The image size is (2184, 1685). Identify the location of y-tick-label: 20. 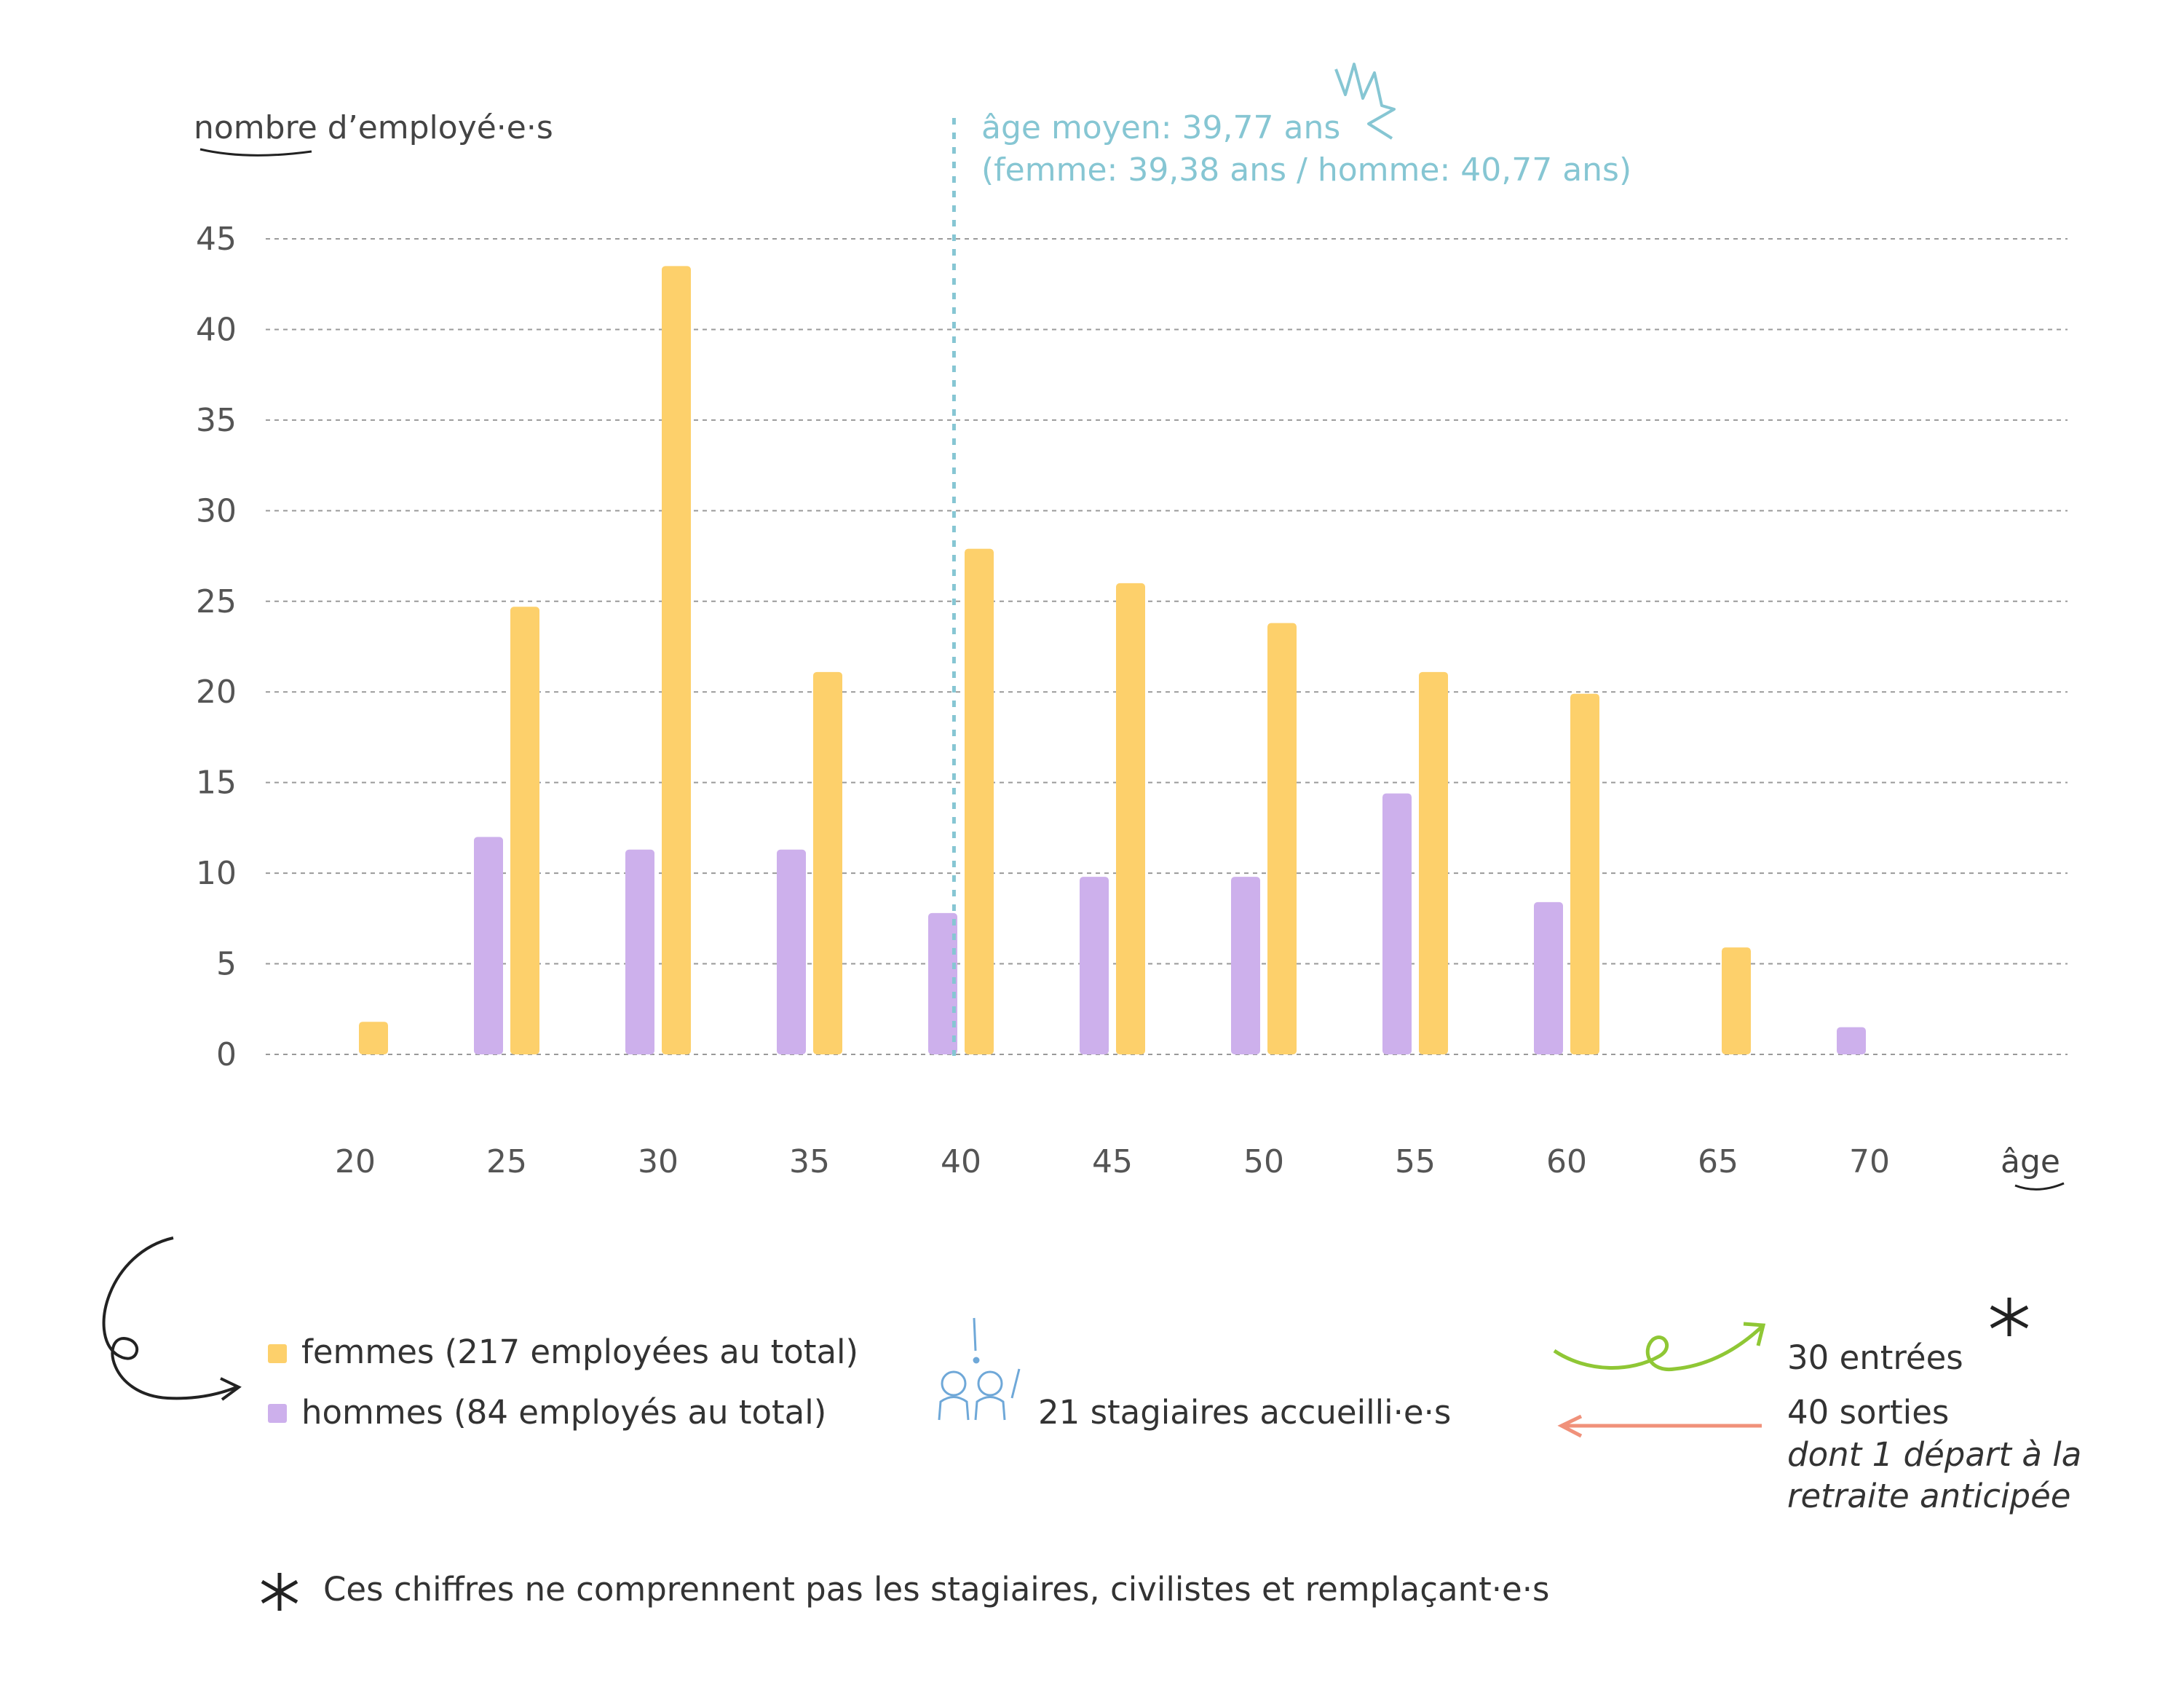
(216, 692).